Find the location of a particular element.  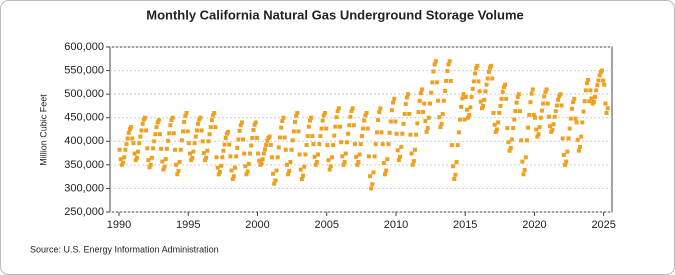

y-axis-label: Million Cubic Feet is located at coordinates (43, 130).